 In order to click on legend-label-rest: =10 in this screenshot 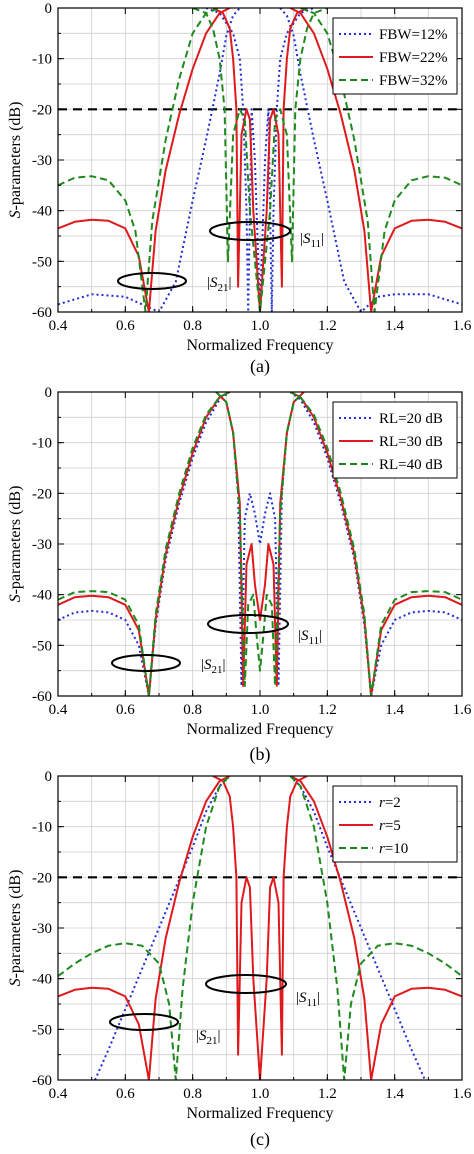, I will do `click(396, 849)`.